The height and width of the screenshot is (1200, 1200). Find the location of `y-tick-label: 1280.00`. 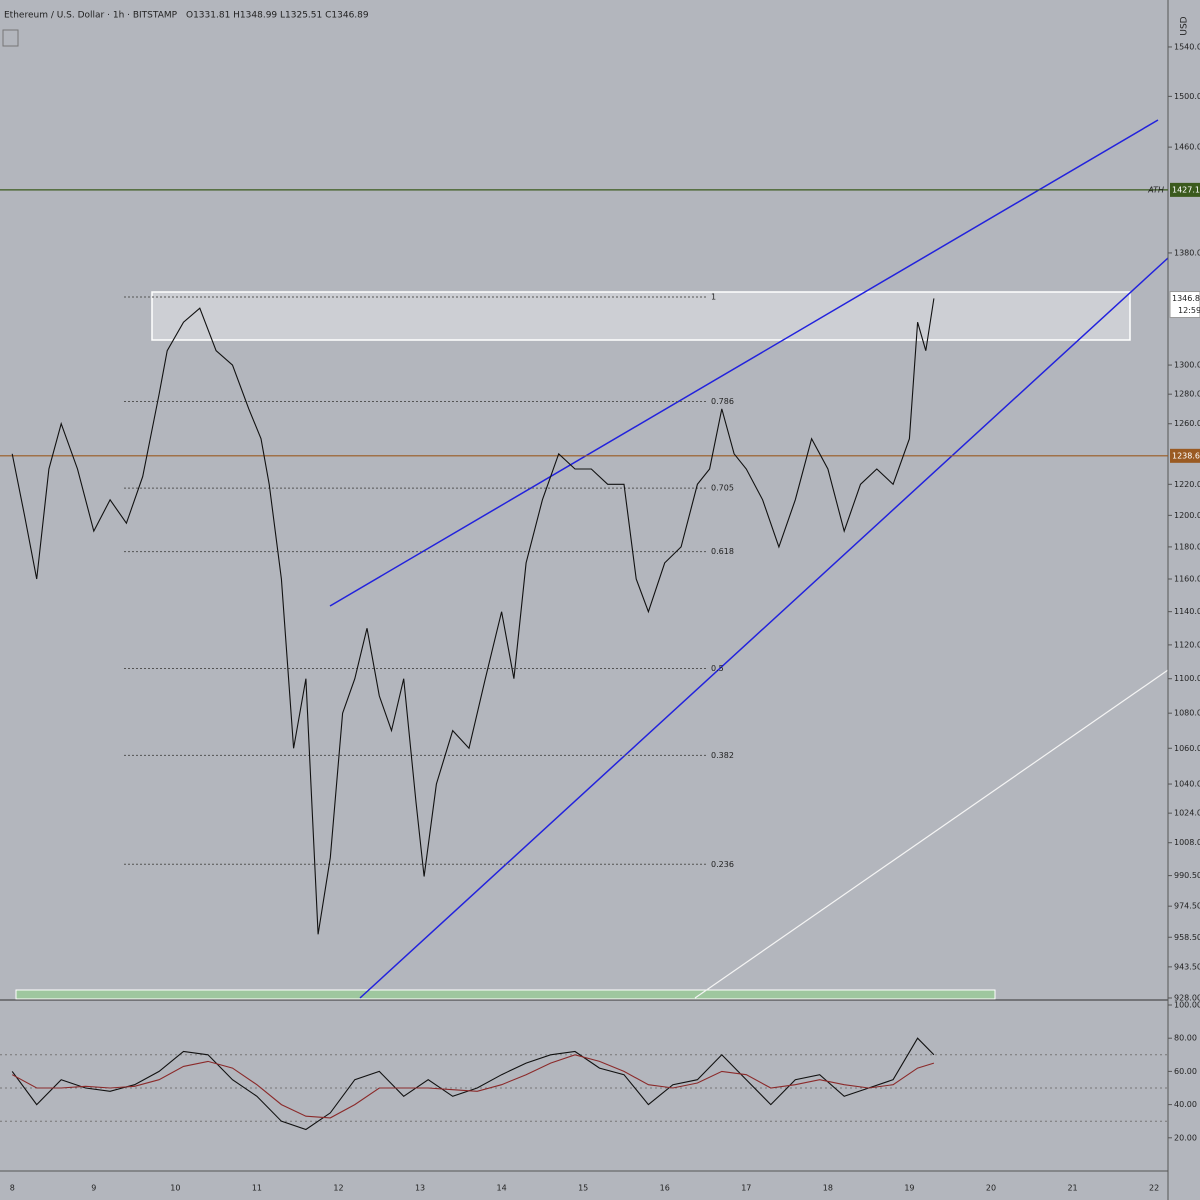

y-tick-label: 1280.00 is located at coordinates (1187, 394).